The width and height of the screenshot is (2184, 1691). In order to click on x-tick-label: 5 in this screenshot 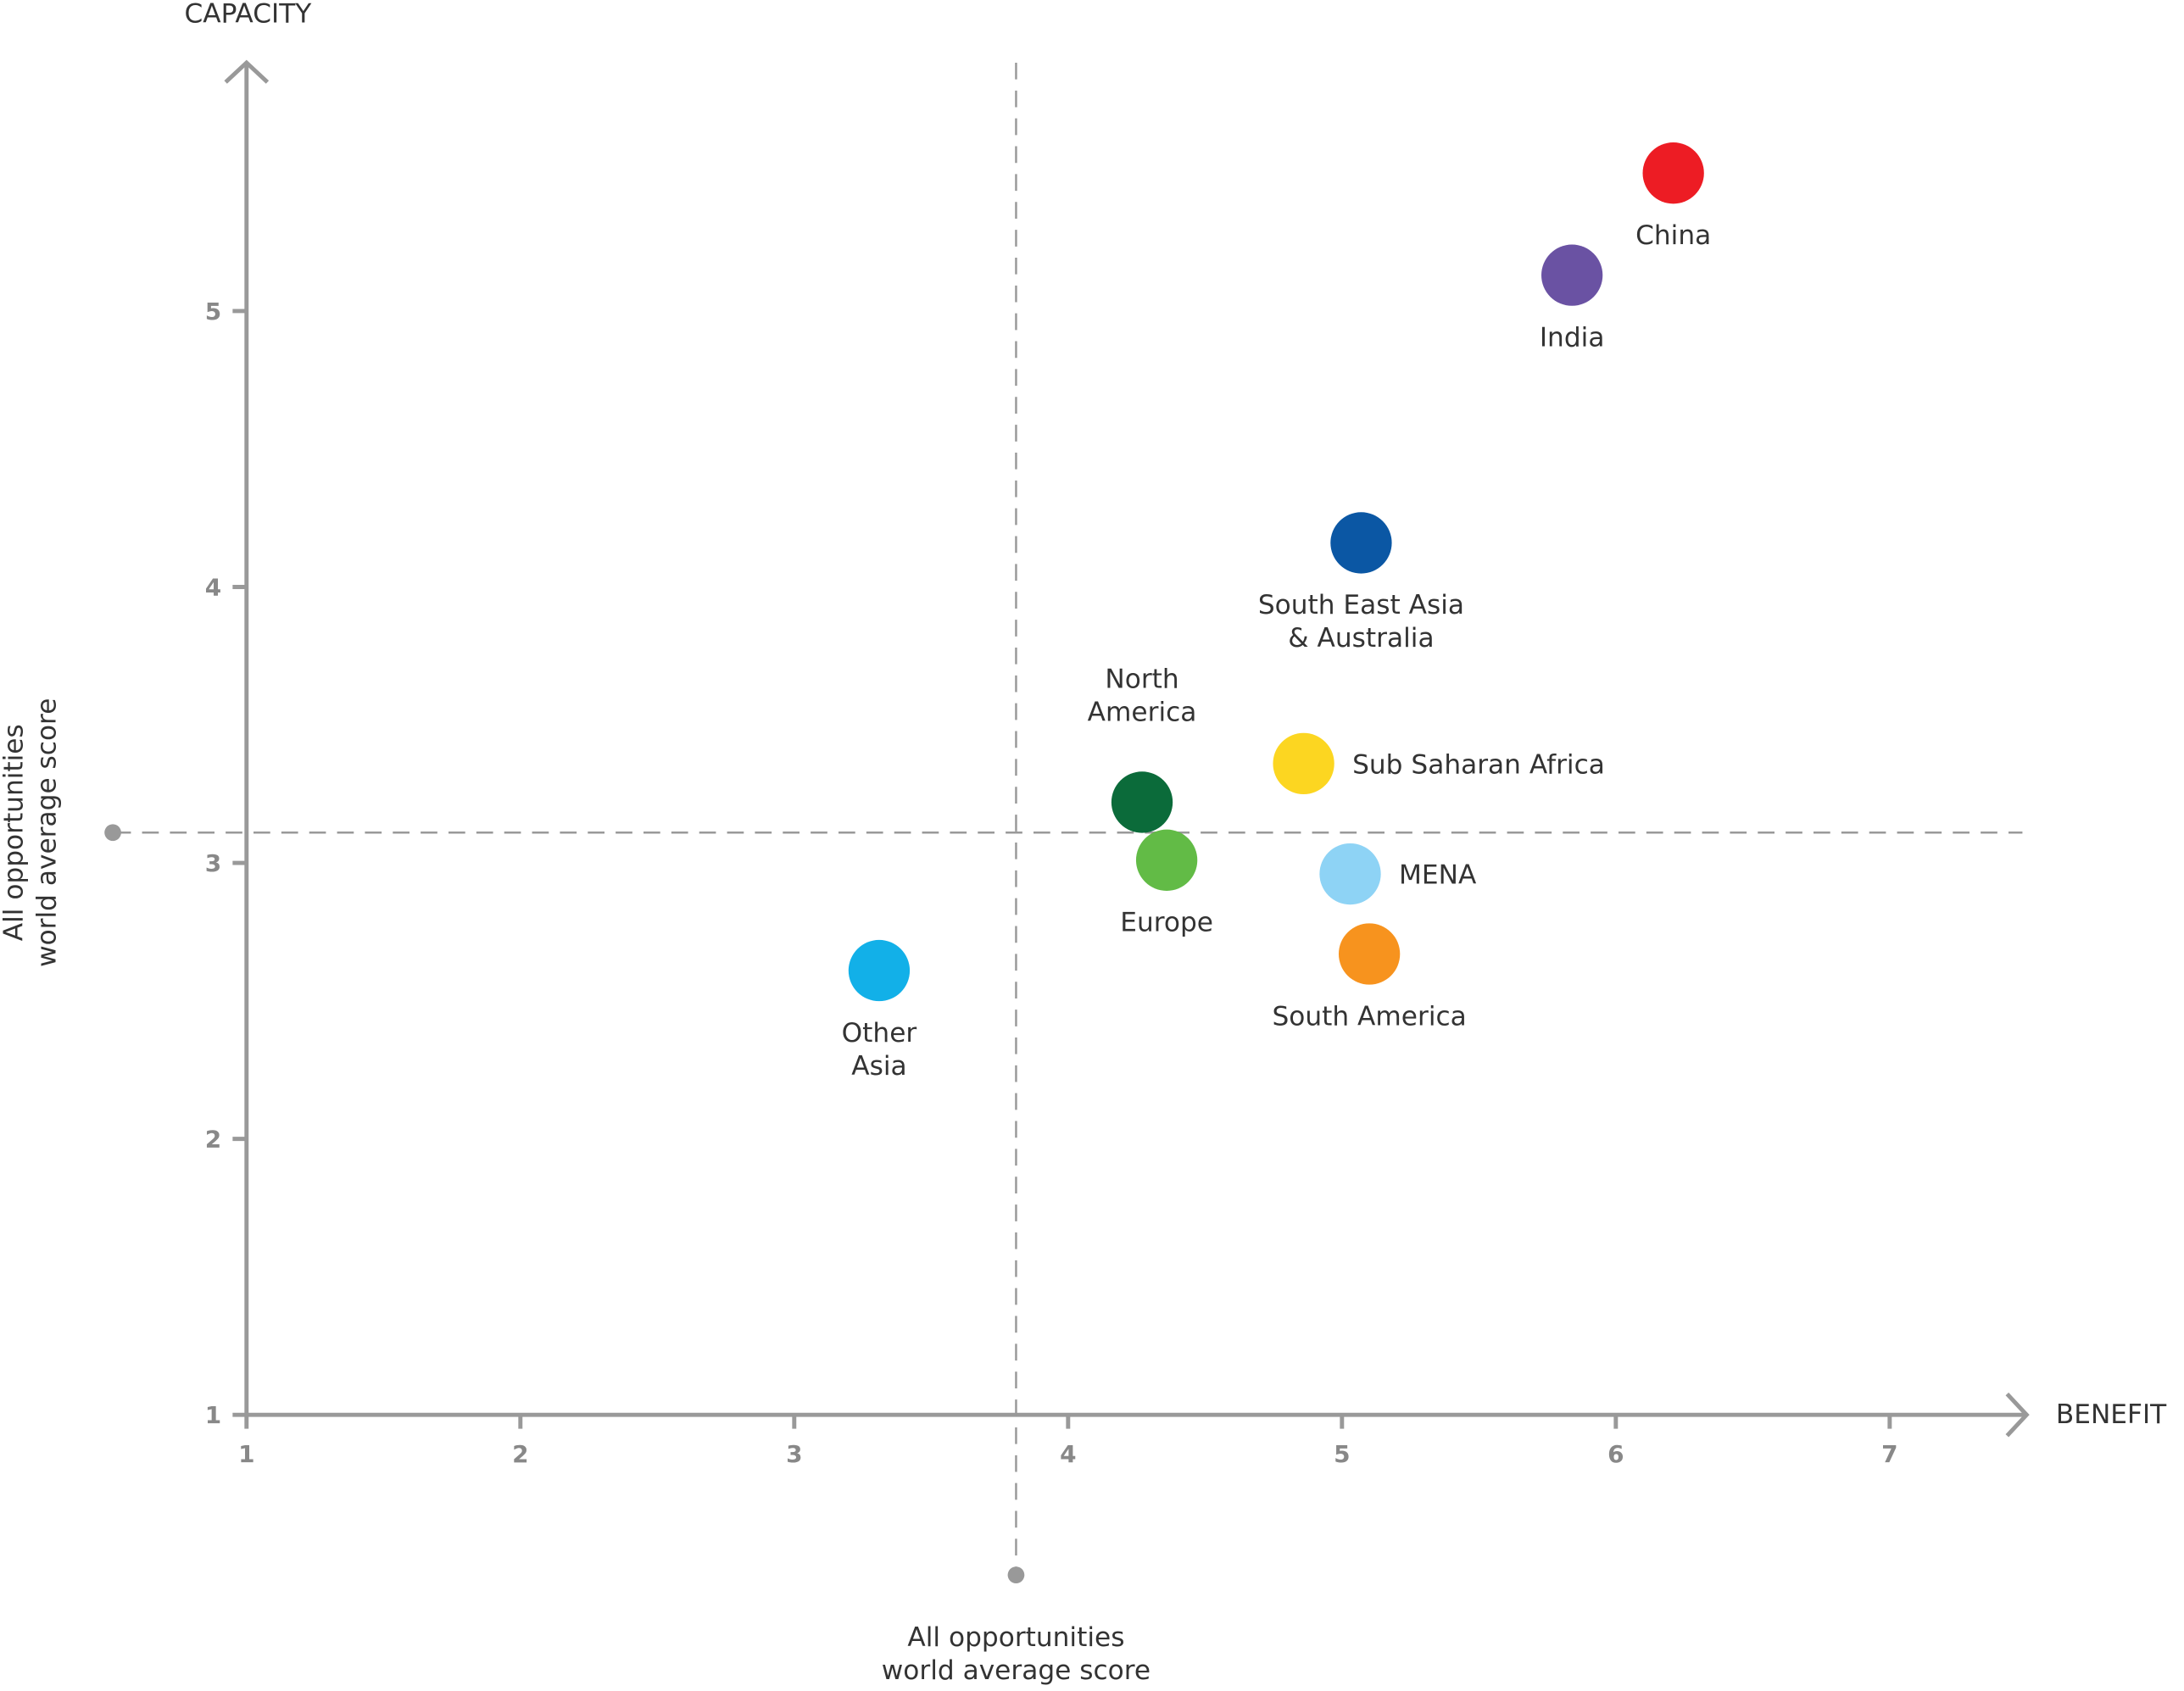, I will do `click(1342, 1454)`.